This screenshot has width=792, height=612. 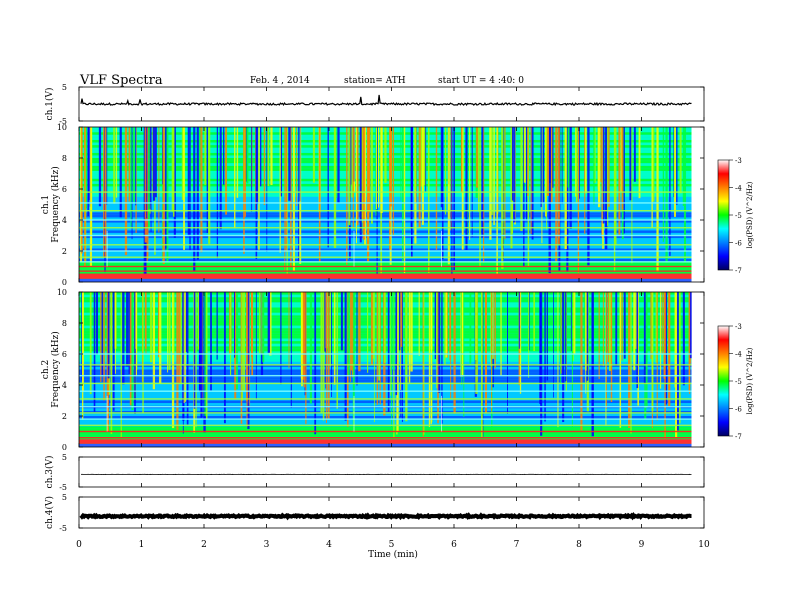 What do you see at coordinates (642, 545) in the screenshot?
I see `x-tick-label: 9` at bounding box center [642, 545].